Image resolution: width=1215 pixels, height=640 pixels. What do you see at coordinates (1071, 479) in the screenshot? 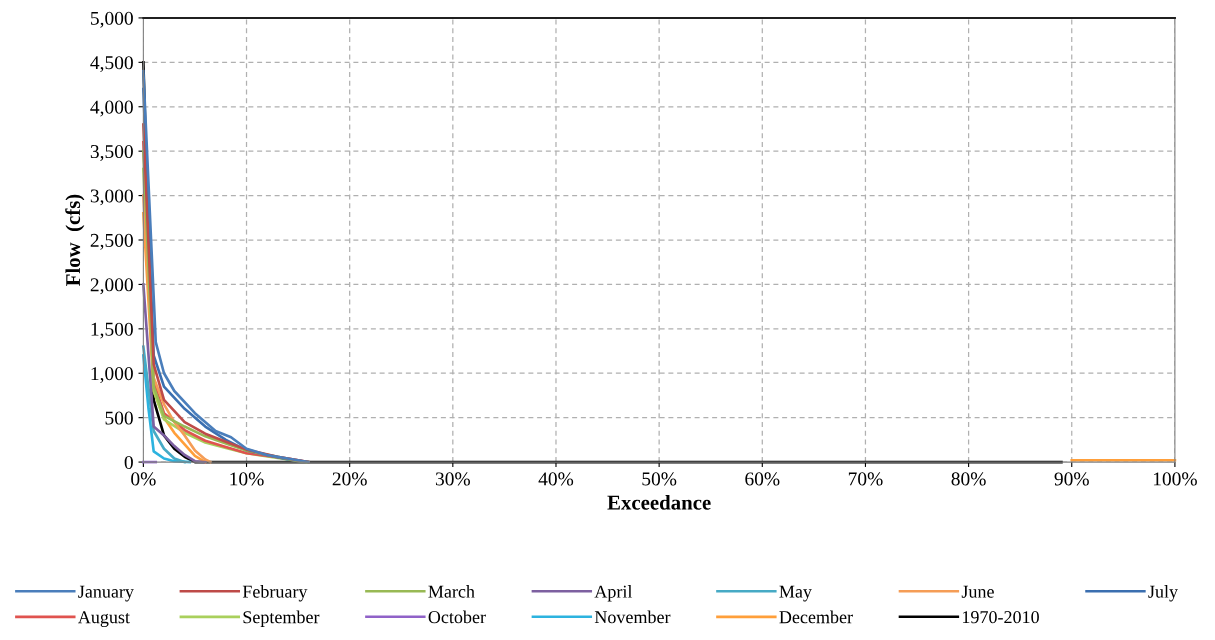
I see `x-tick-label: 90%` at bounding box center [1071, 479].